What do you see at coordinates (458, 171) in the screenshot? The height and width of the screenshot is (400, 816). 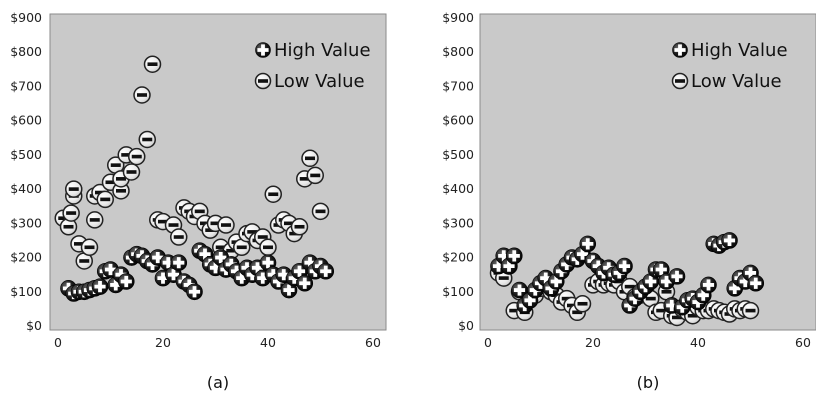 I see `y-axis-ticks-b: $0 $100 $200 $300 $400 $500 $600 $700 $800 $900` at bounding box center [458, 171].